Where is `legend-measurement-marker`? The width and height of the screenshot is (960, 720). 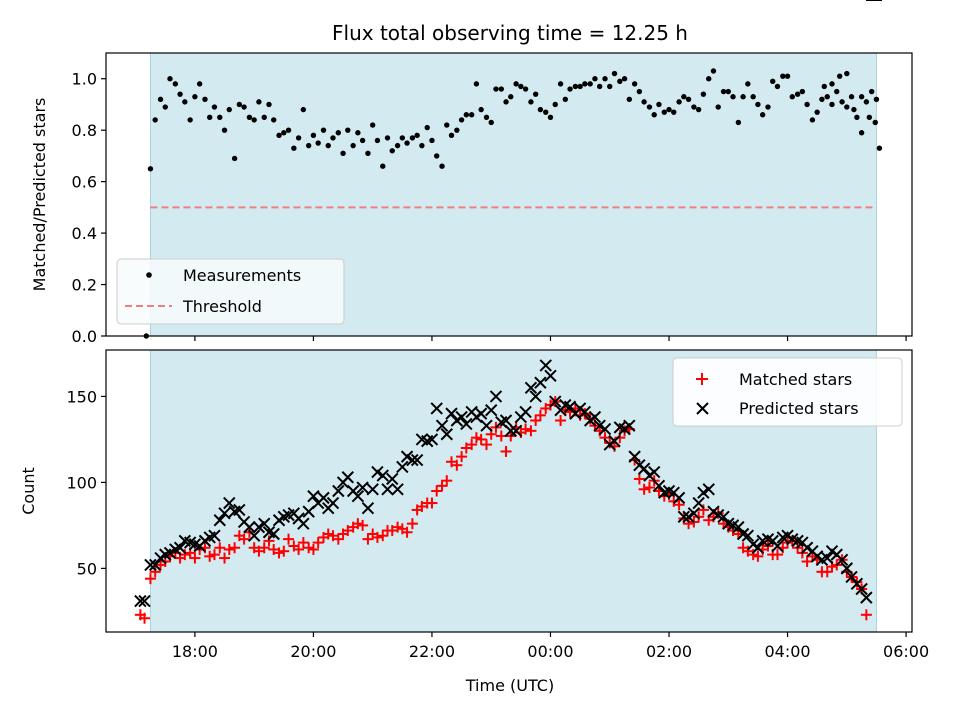 legend-measurement-marker is located at coordinates (149, 275).